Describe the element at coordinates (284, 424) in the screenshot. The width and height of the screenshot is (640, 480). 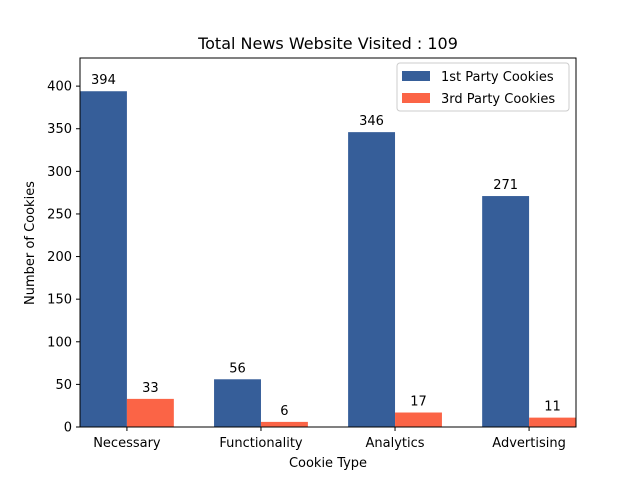
I see `bar-third-party-functionality` at that location.